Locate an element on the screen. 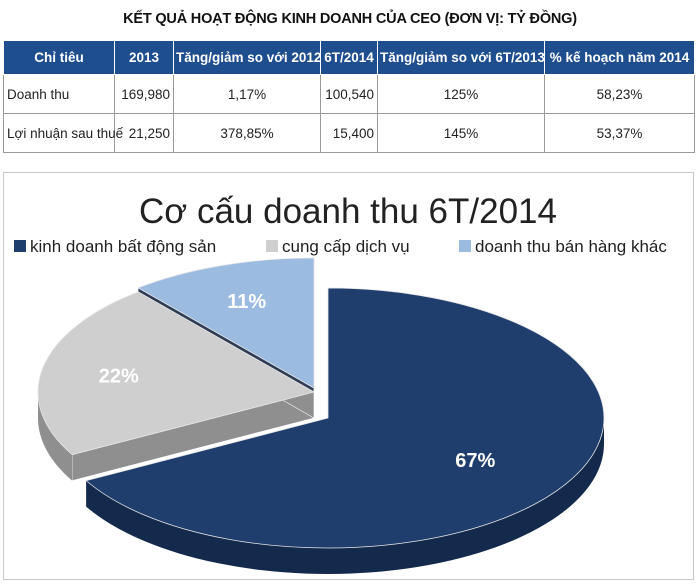 This screenshot has height=585, width=700. pie-label-cung-cap-dich-vu: 22% is located at coordinates (119, 376).